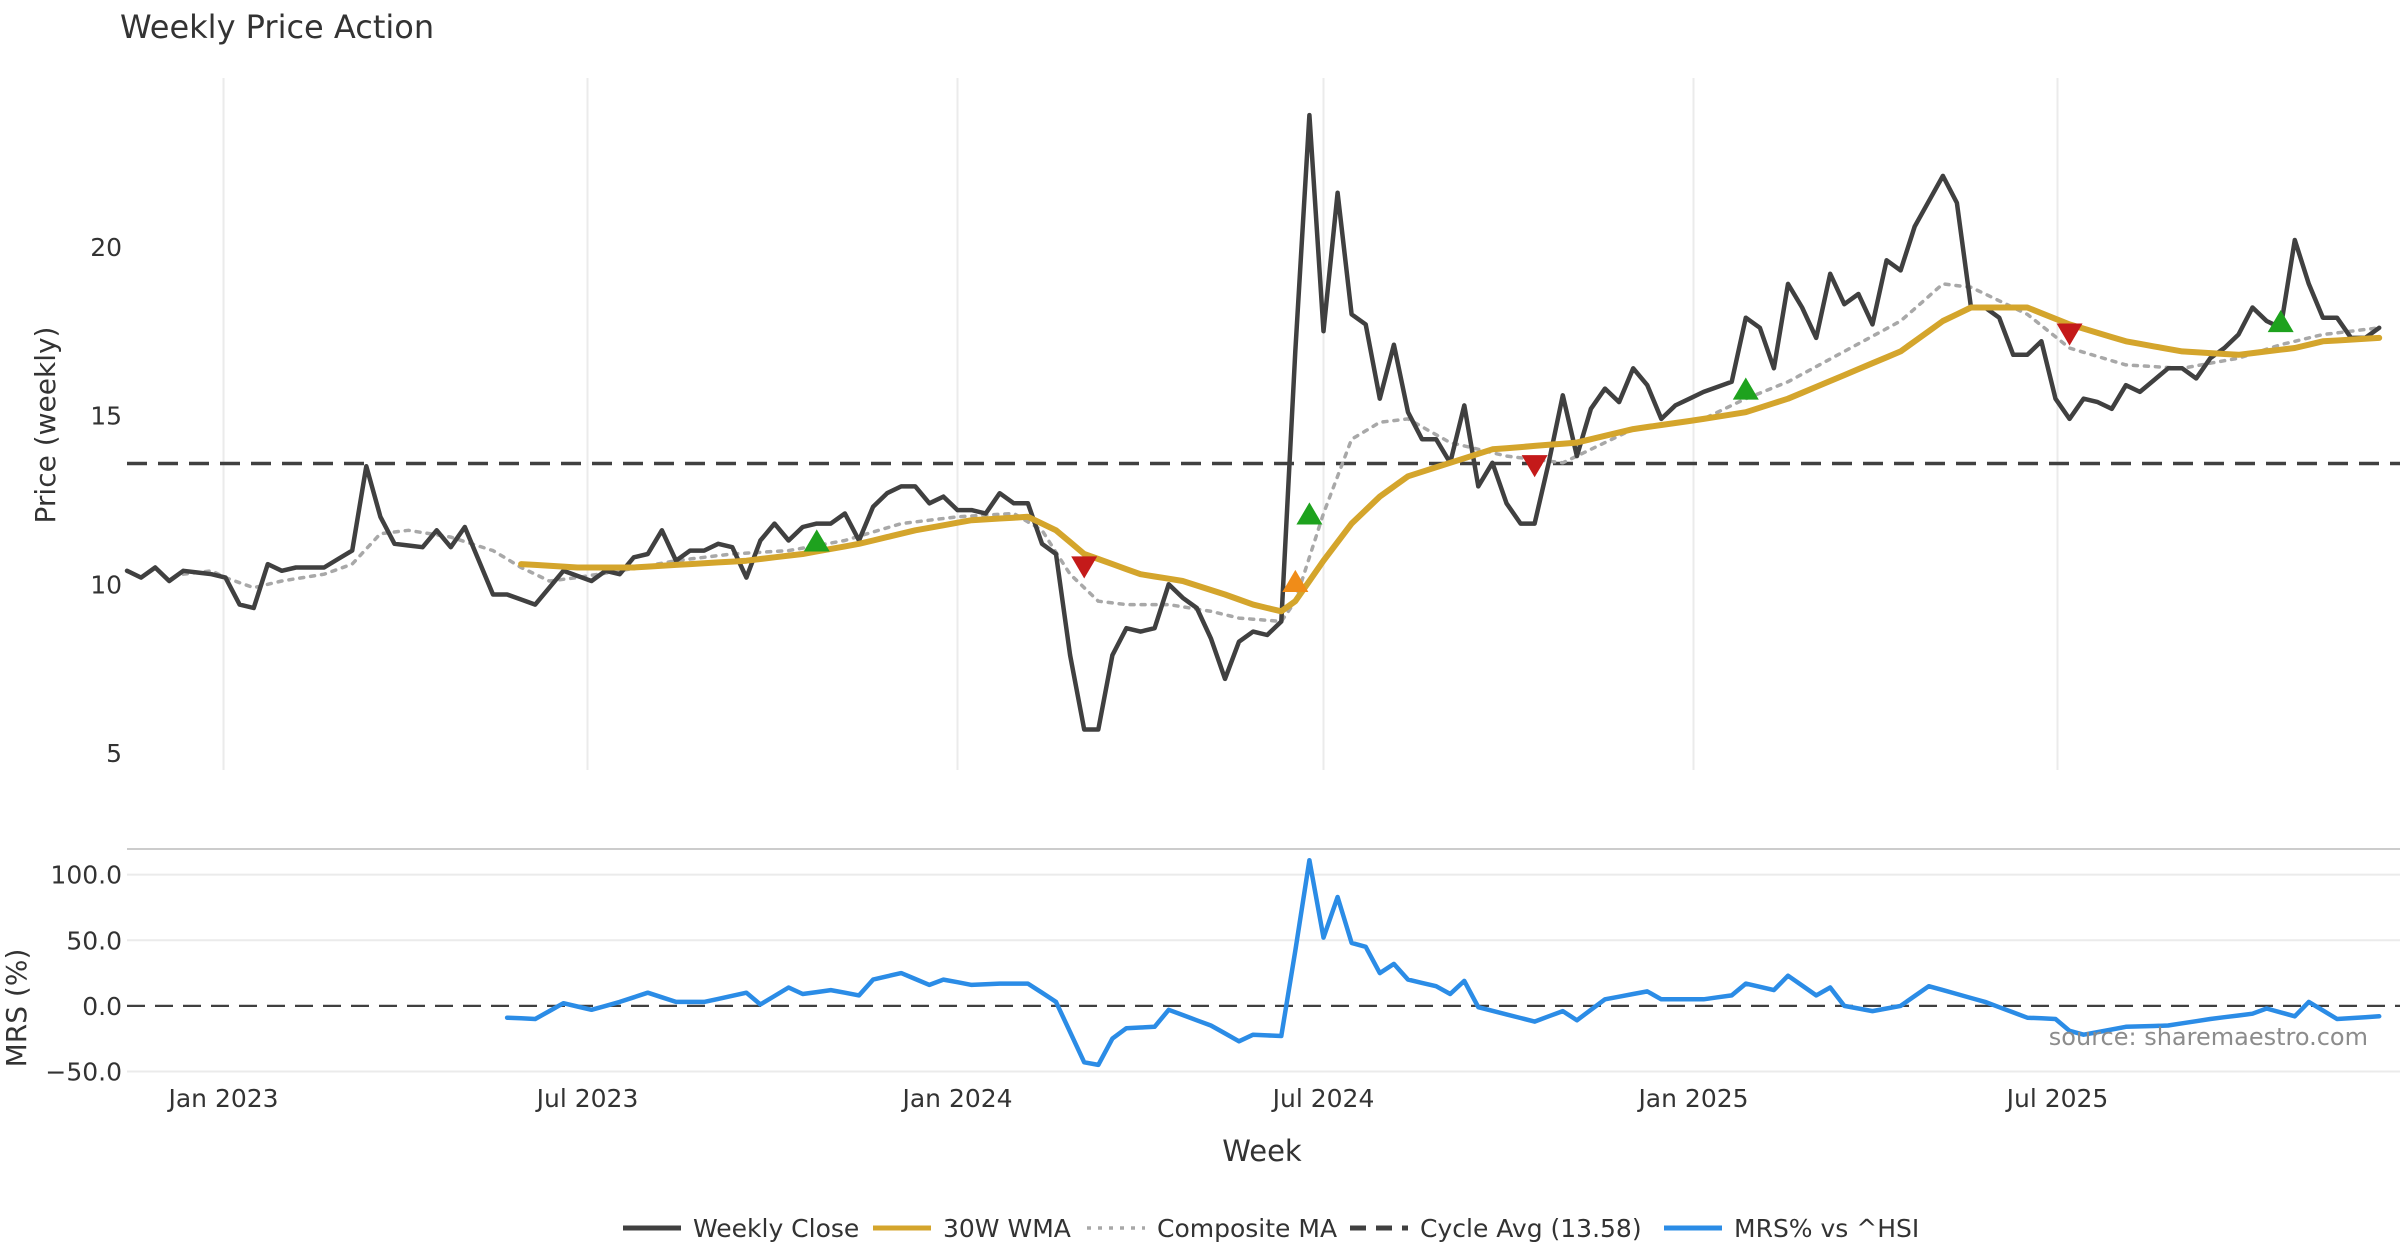 The height and width of the screenshot is (1260, 2400). I want to click on legend-label-1: 30W WMA, so click(1007, 1228).